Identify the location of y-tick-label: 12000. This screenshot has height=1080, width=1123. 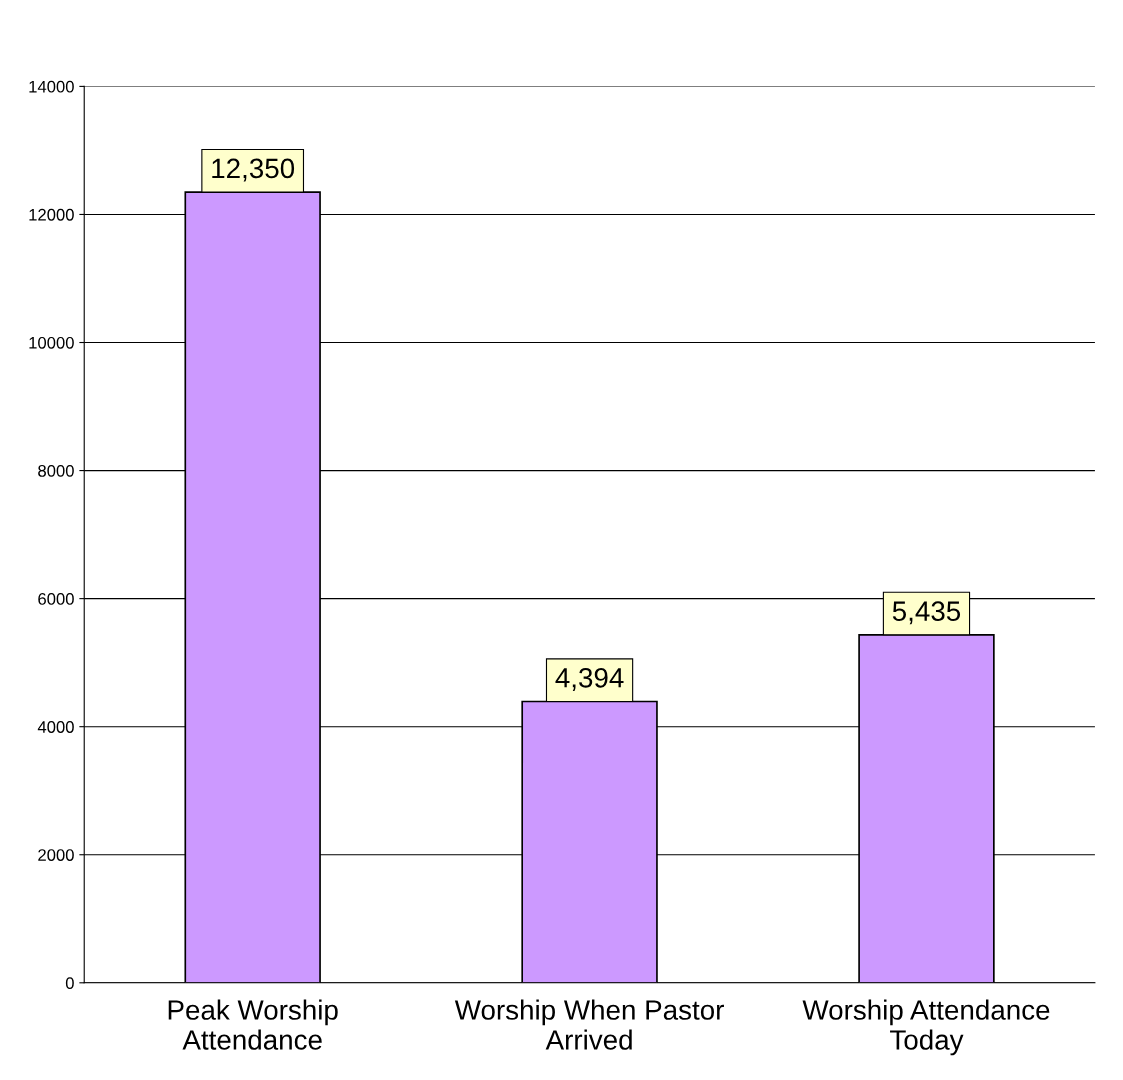
(51, 214).